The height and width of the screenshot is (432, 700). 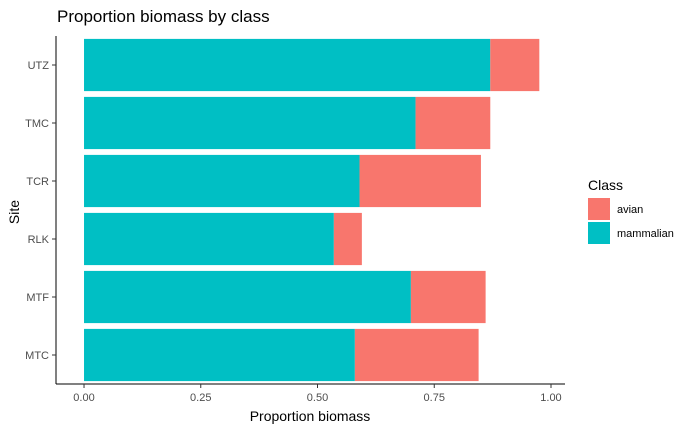 What do you see at coordinates (209, 239) in the screenshot?
I see `bar-mammalian-rlk` at bounding box center [209, 239].